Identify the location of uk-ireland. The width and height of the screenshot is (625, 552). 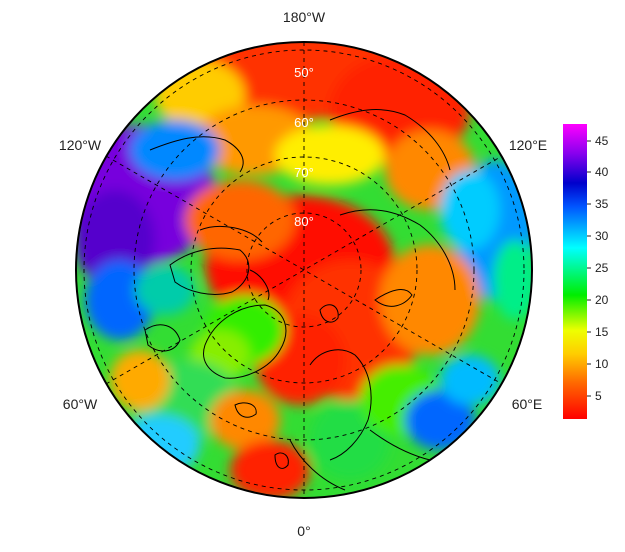
(281, 460).